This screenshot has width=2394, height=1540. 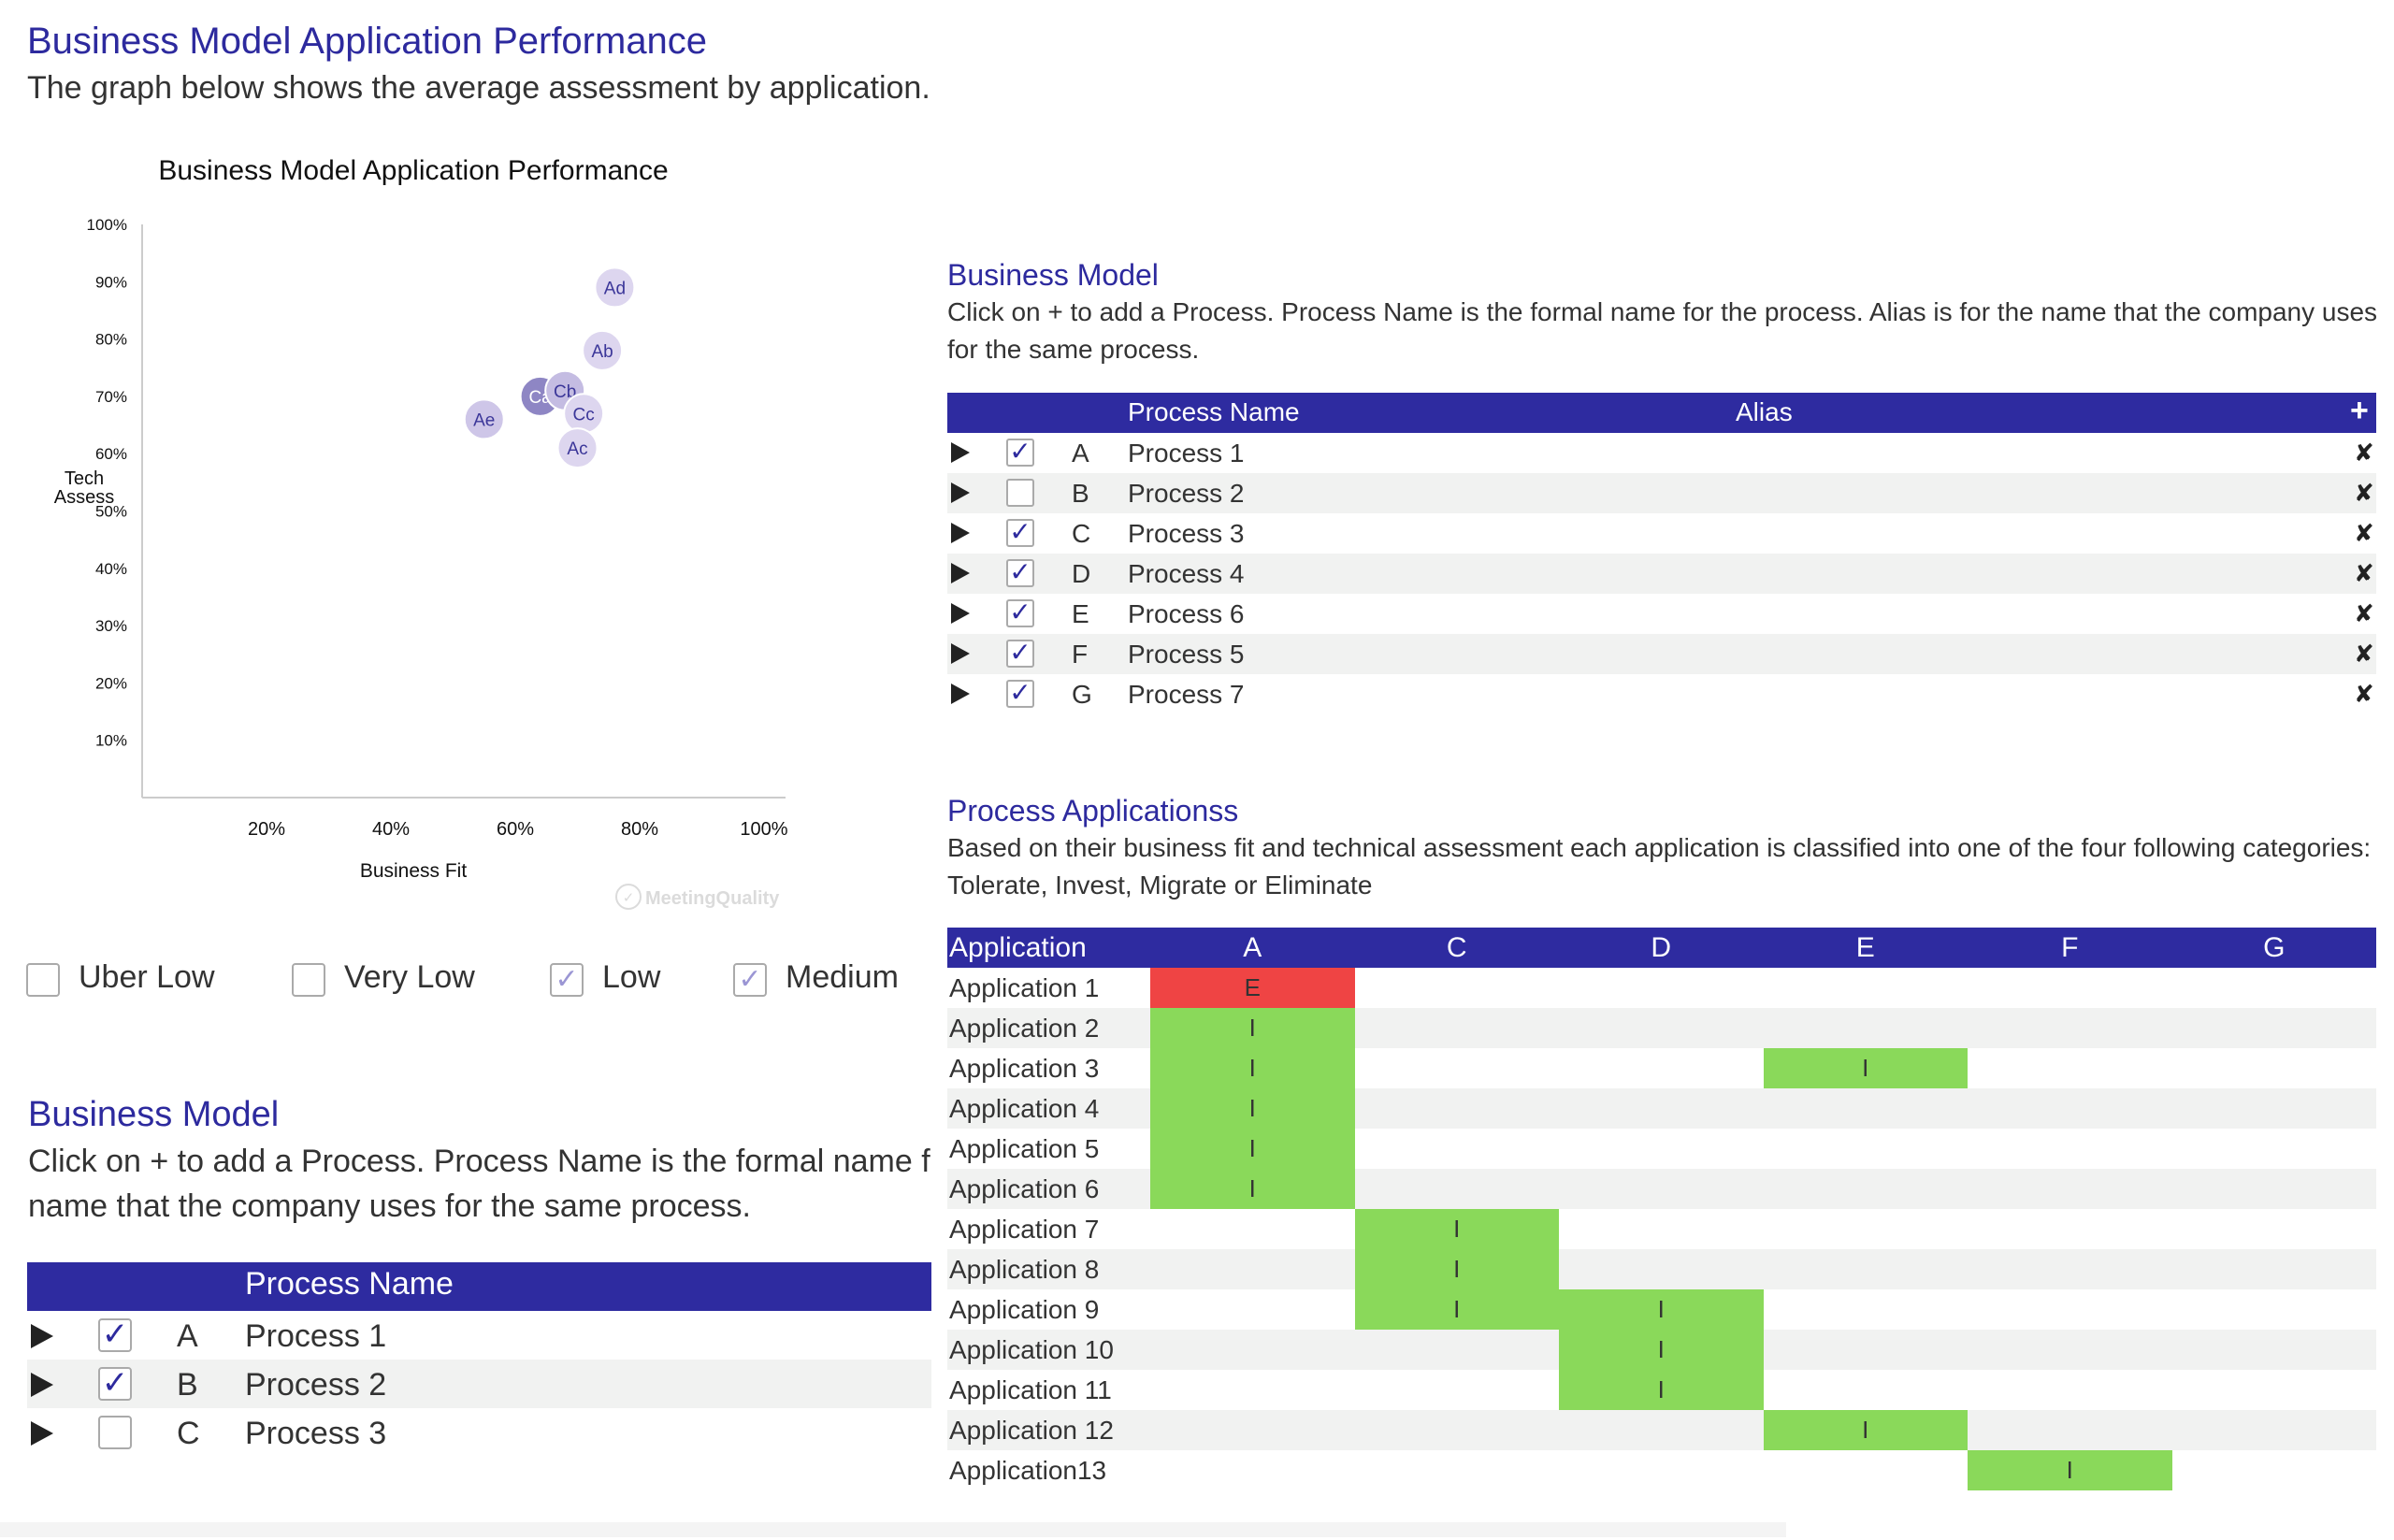 What do you see at coordinates (1661, 1068) in the screenshot?
I see `application-row: Application 3 I I` at bounding box center [1661, 1068].